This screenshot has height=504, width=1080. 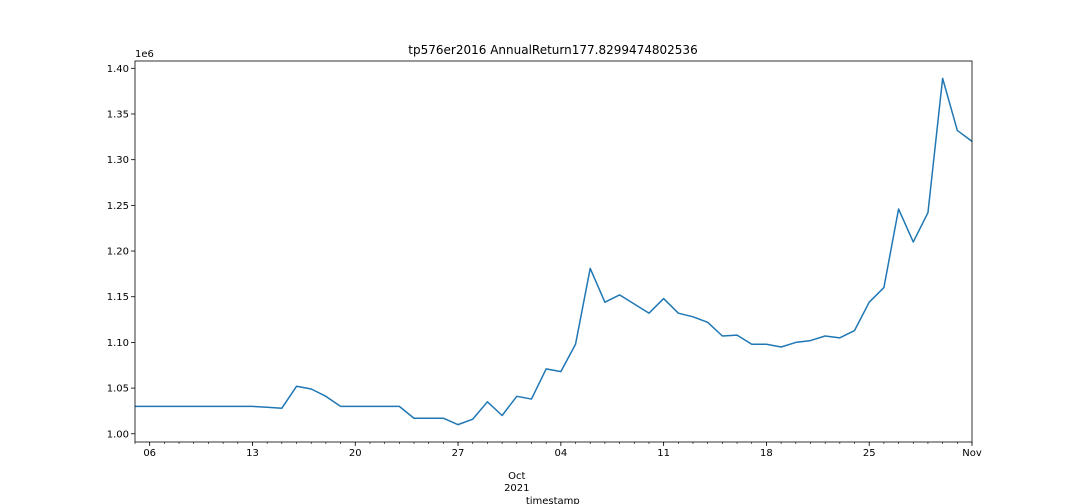 I want to click on x-tick-label: 04, so click(x=560, y=453).